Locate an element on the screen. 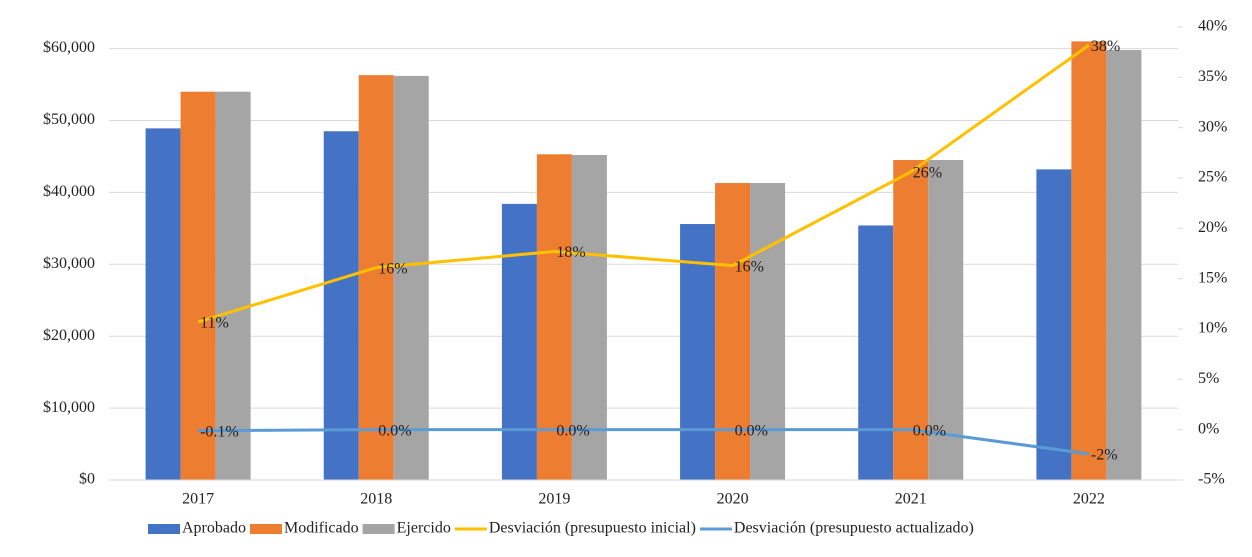 This screenshot has width=1252, height=557. data-label: 26% is located at coordinates (927, 173).